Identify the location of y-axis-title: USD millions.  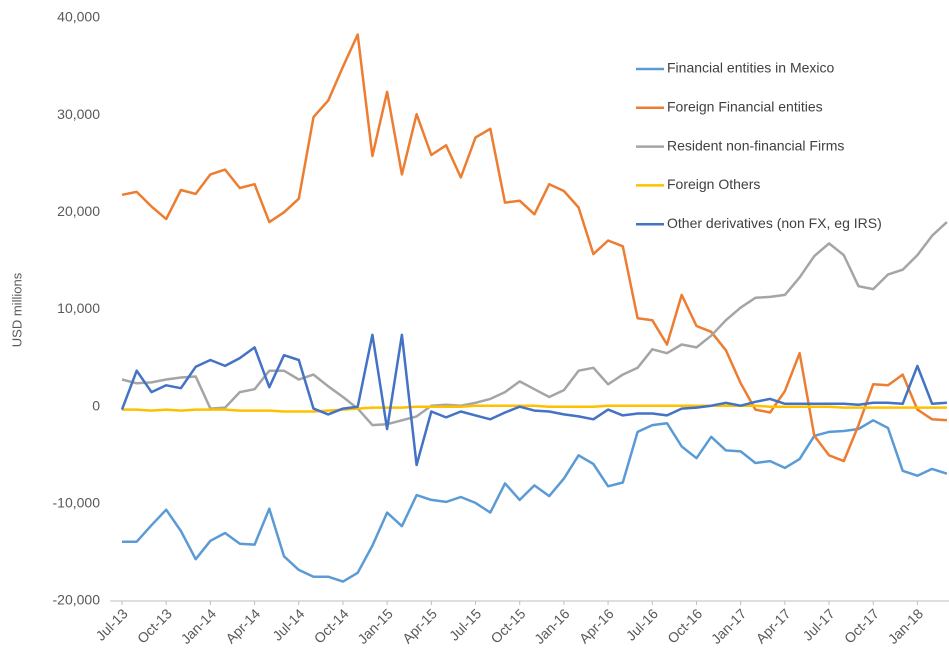
(16, 309).